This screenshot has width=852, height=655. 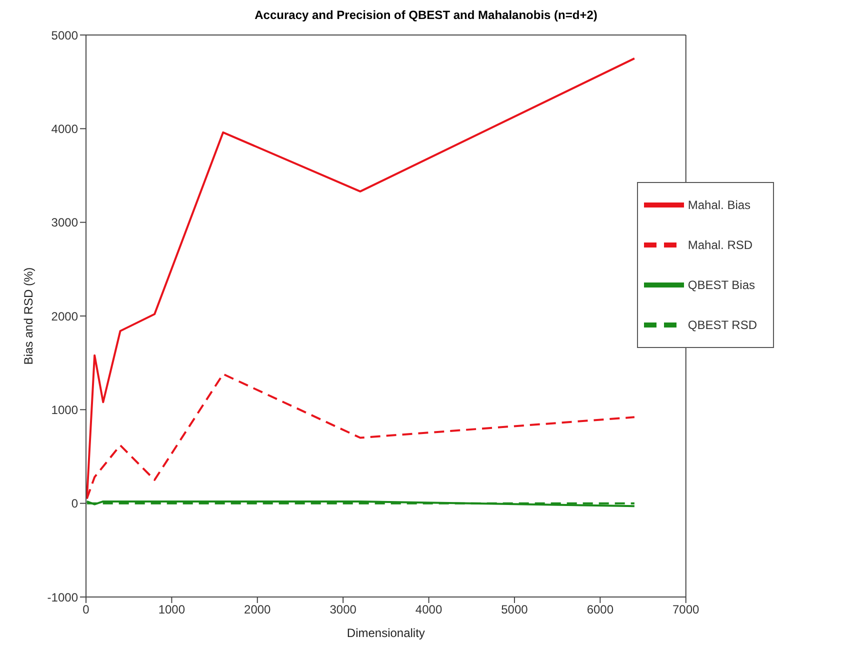 I want to click on legend-label: Mahal. RSD, so click(x=720, y=245).